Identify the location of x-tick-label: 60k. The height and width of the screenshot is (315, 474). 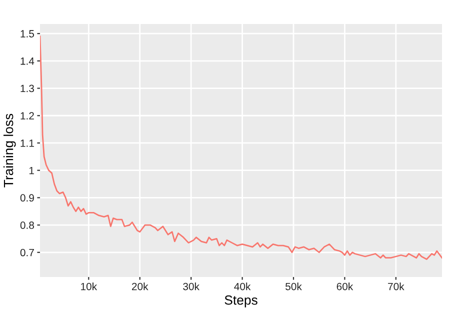
(345, 286).